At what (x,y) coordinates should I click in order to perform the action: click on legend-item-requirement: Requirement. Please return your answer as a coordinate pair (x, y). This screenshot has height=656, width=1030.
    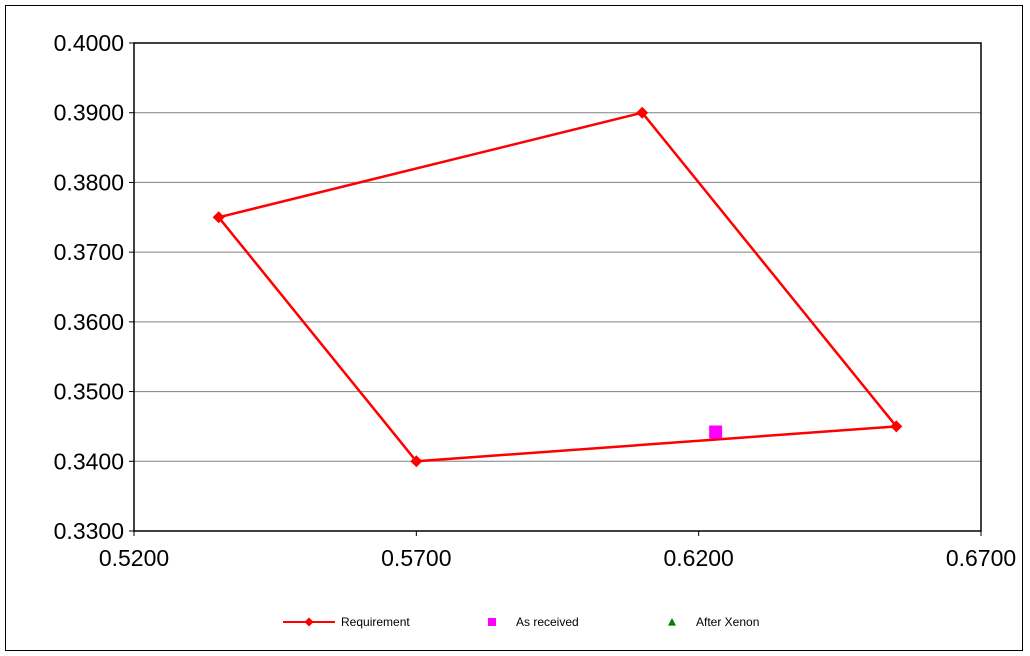
    Looking at the image, I should click on (346, 622).